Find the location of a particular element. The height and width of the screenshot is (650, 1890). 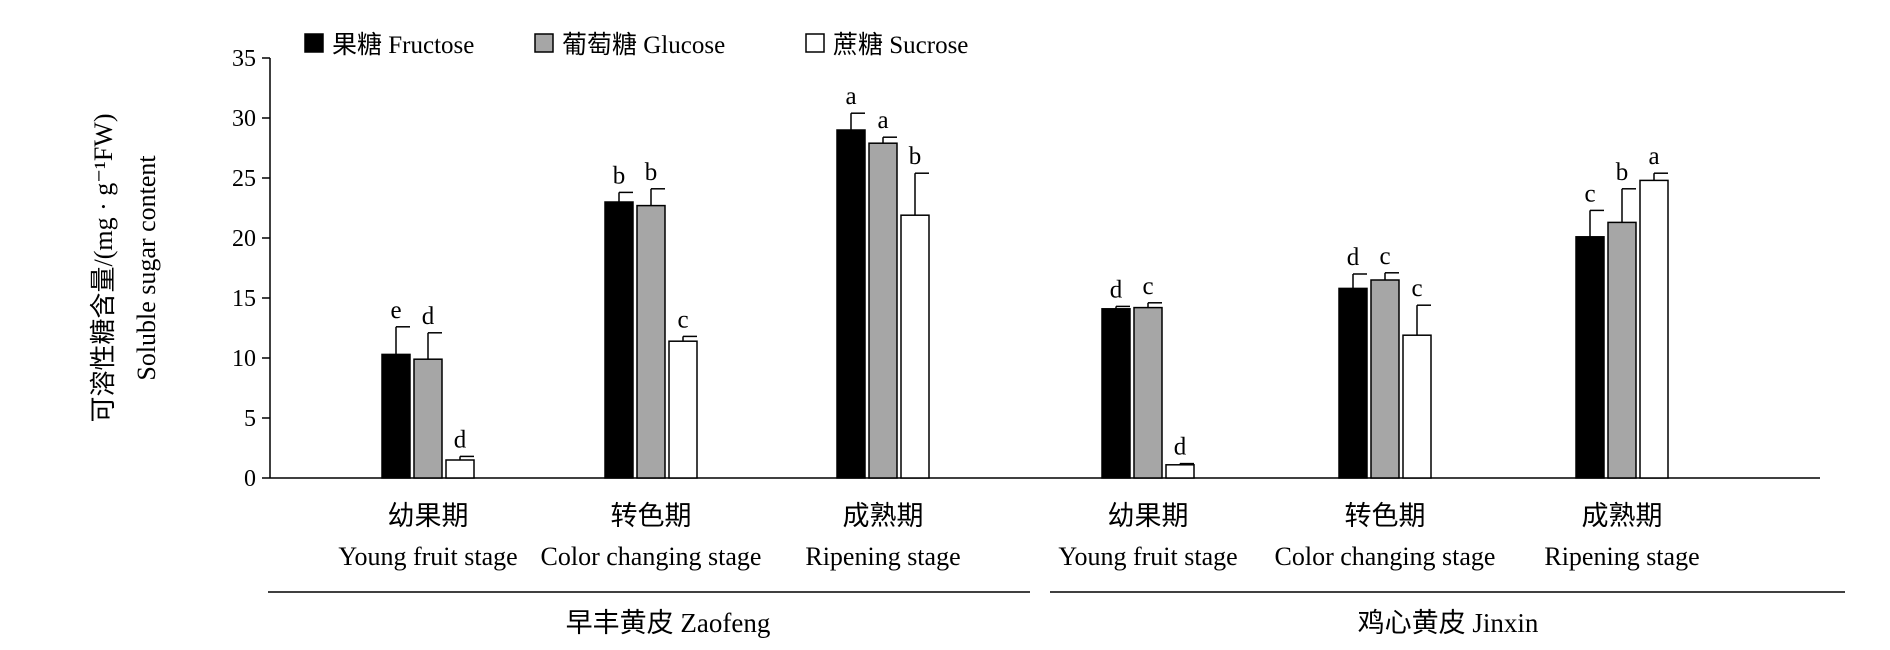

legend-label: 葡萄糖 Glucose is located at coordinates (643, 45).